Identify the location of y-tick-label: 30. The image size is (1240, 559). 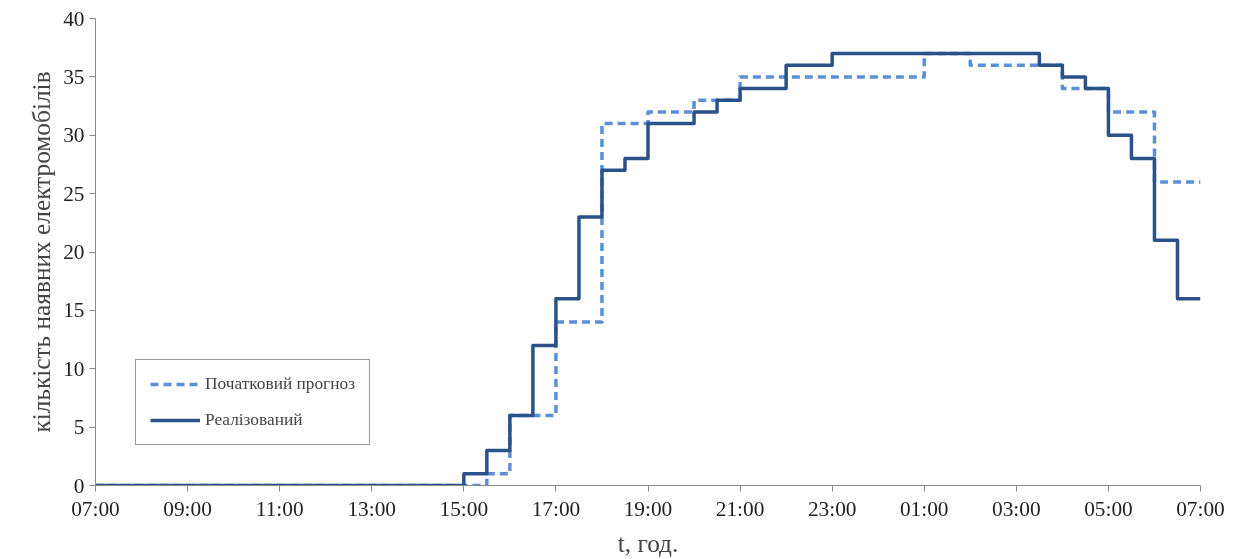
(74, 135).